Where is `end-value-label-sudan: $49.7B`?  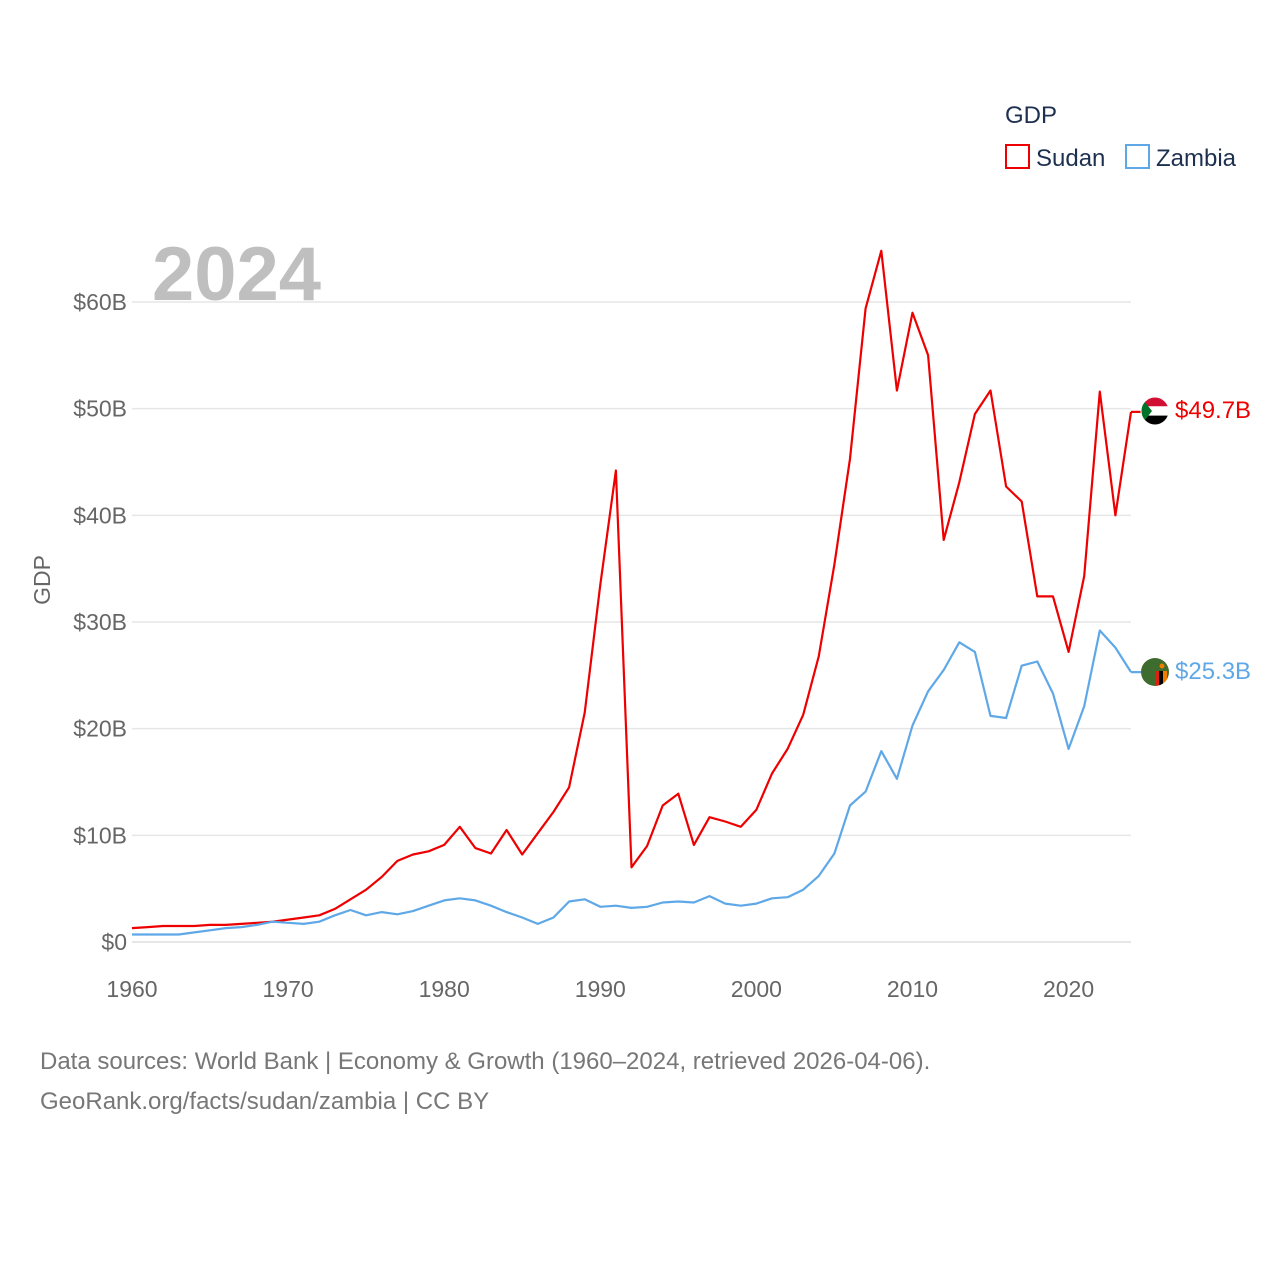
end-value-label-sudan: $49.7B is located at coordinates (1213, 410).